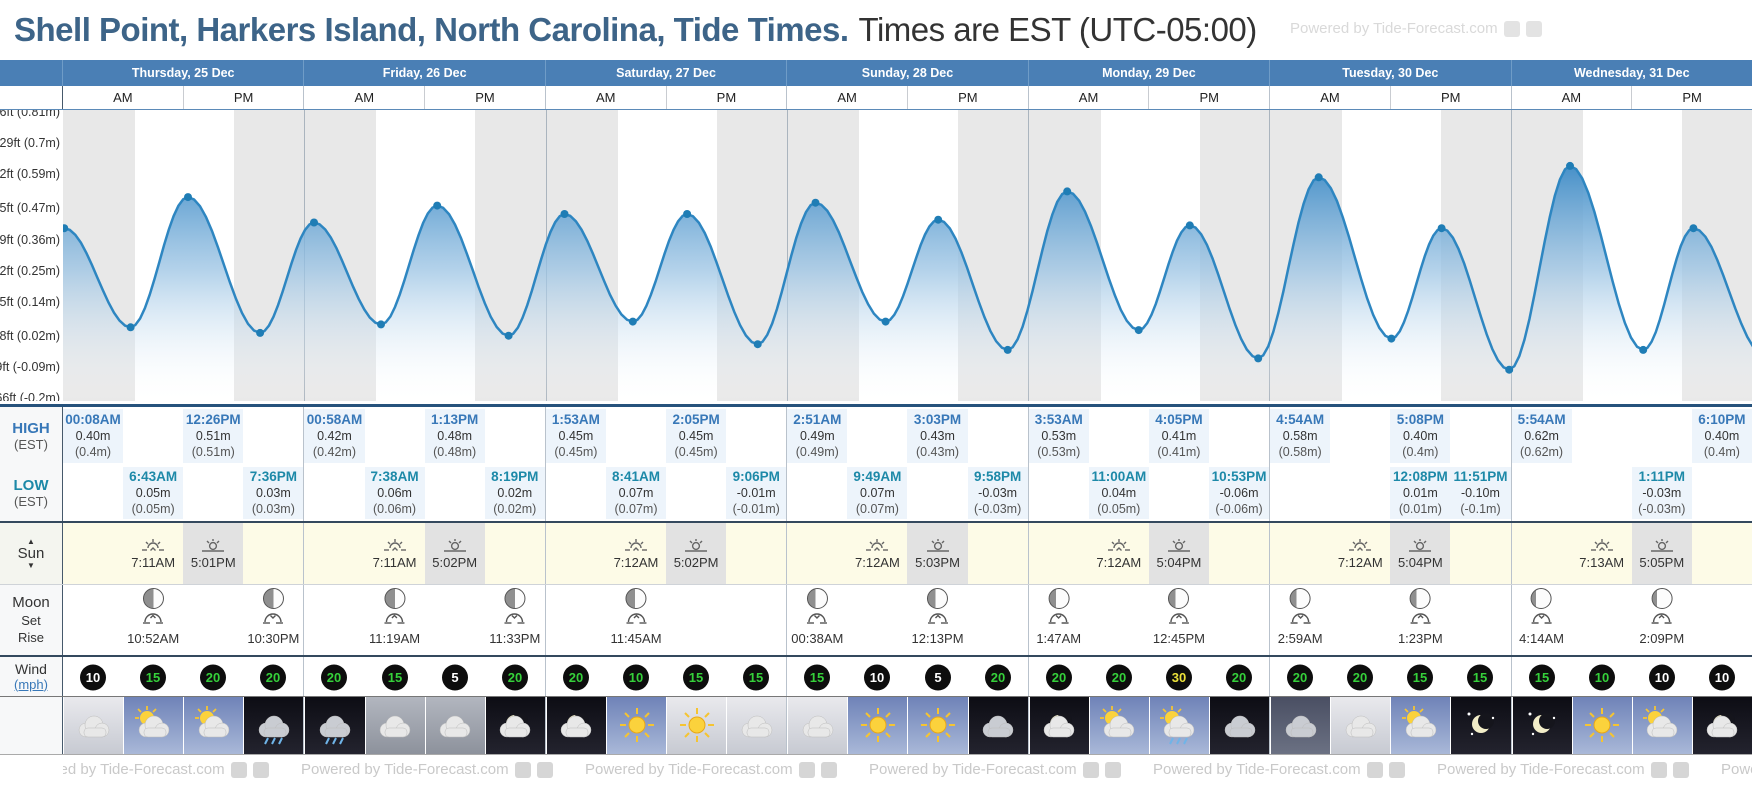  I want to click on y-axis-label: 2.66ft (0.81m), so click(30, 115).